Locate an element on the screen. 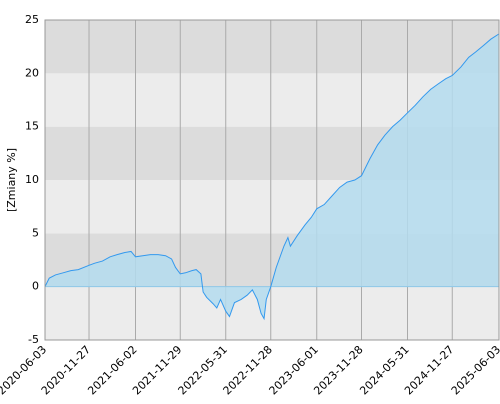 The width and height of the screenshot is (500, 404). y-tick-label: 0 is located at coordinates (35, 286).